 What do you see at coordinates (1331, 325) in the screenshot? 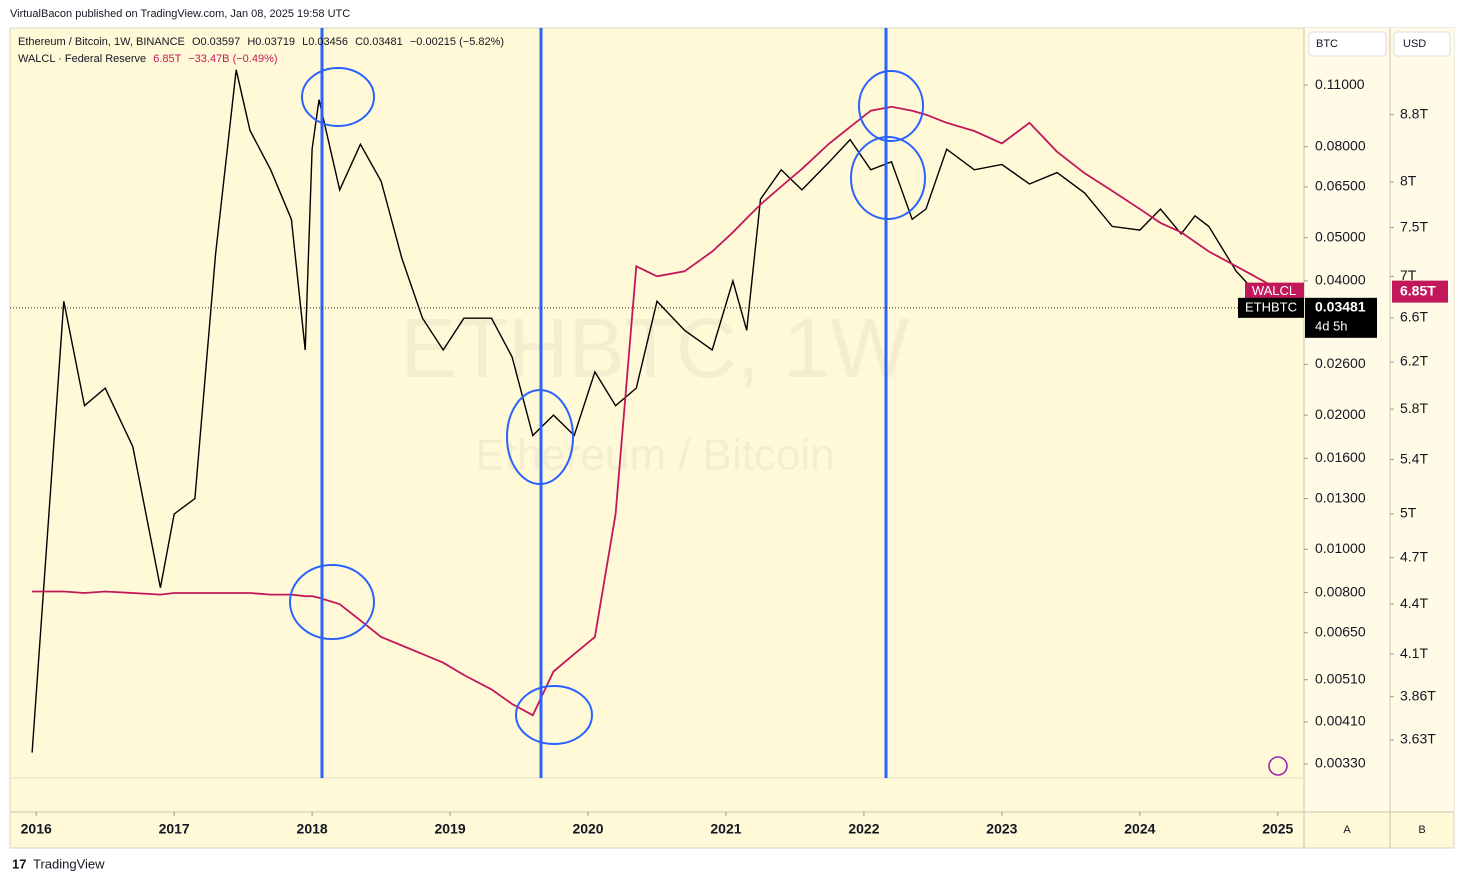
I see `countdown-label: 4d 5h` at bounding box center [1331, 325].